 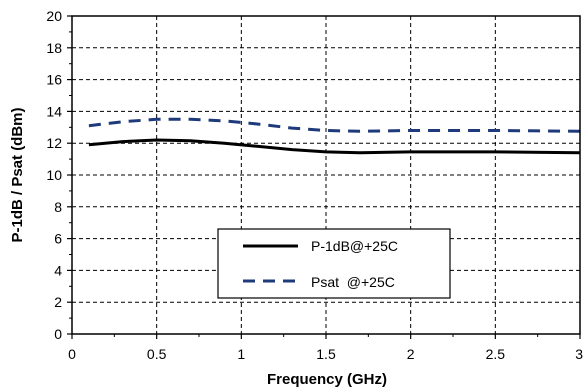 I want to click on x-tick-label: 2, so click(x=411, y=354).